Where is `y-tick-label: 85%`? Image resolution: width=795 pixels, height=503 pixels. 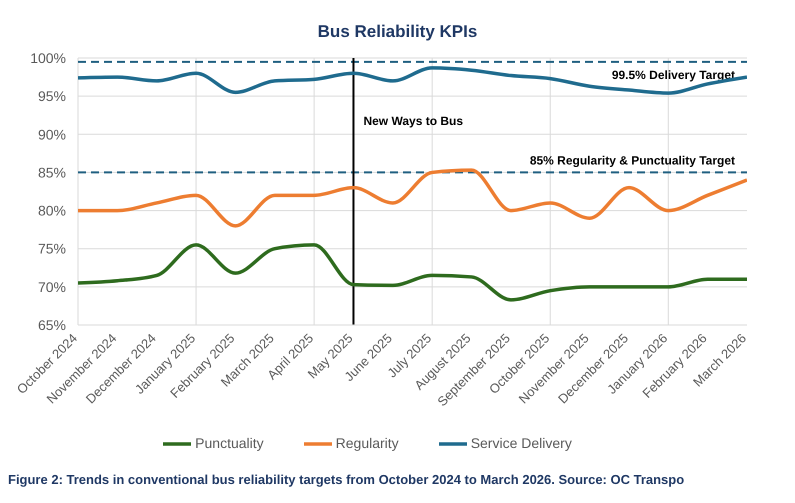 y-tick-label: 85% is located at coordinates (52, 172).